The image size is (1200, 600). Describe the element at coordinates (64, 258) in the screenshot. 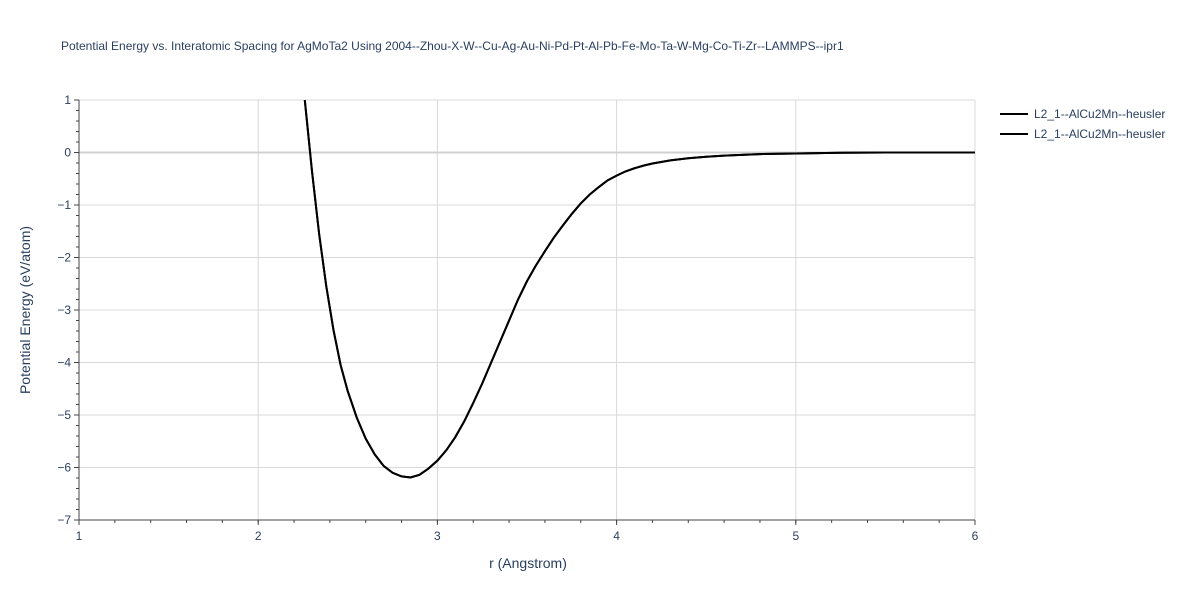

I see `y-tick-label: −2` at that location.